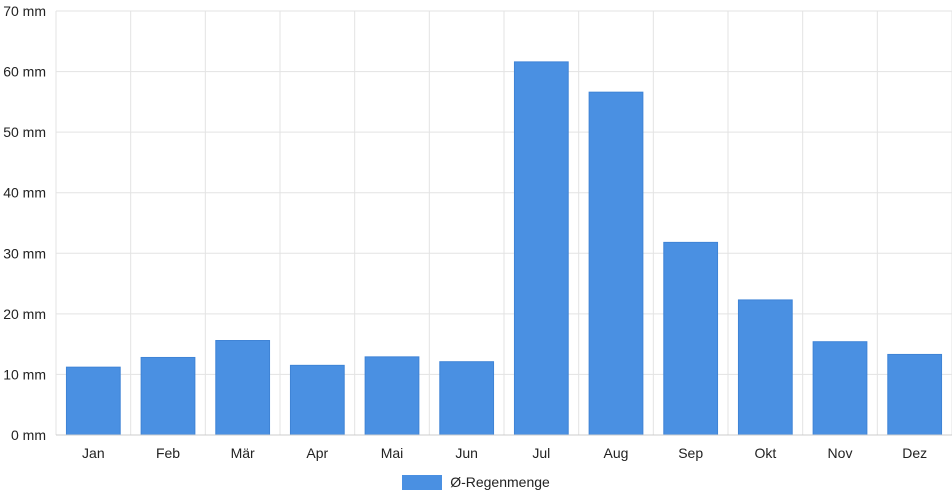 The image size is (952, 500). I want to click on x-tick-label: Jul, so click(541, 453).